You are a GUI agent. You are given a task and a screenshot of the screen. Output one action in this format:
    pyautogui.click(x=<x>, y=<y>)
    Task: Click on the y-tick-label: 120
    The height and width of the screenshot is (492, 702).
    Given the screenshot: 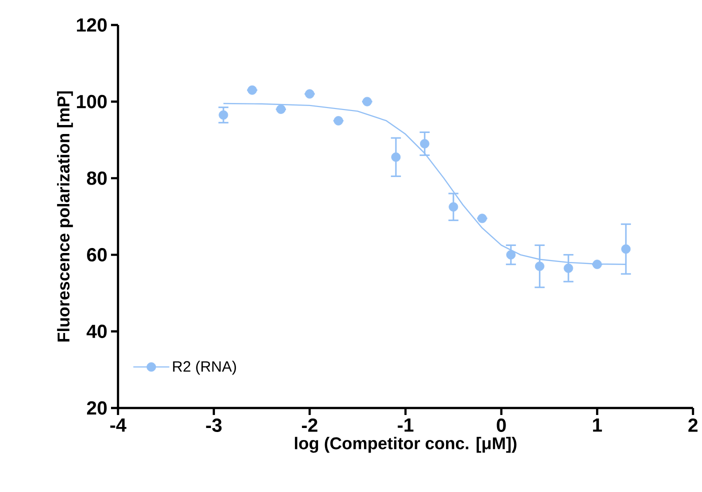 What is the action you would take?
    pyautogui.click(x=91, y=25)
    